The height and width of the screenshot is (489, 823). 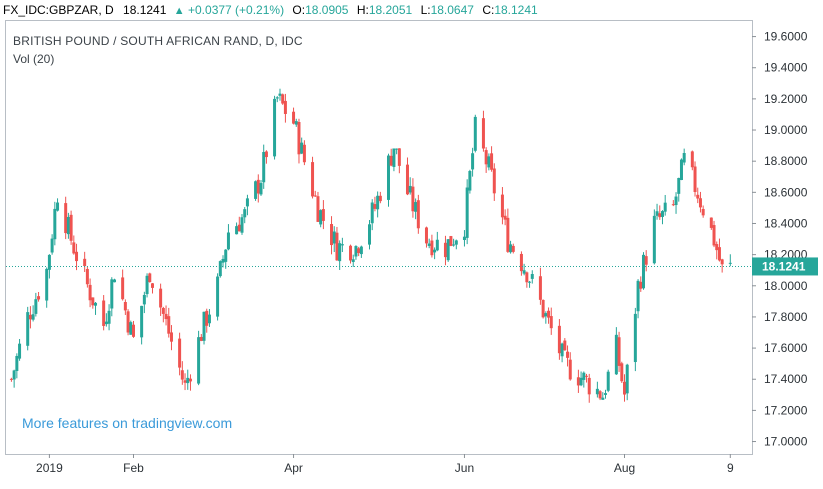 What do you see at coordinates (452, 10) in the screenshot?
I see `low-value: 18.0647` at bounding box center [452, 10].